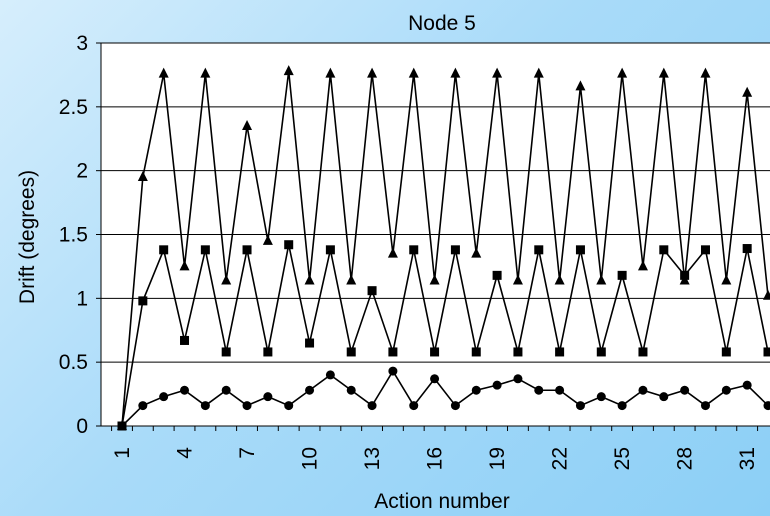  I want to click on y-axis-label: Drift (degrees), so click(27, 237).